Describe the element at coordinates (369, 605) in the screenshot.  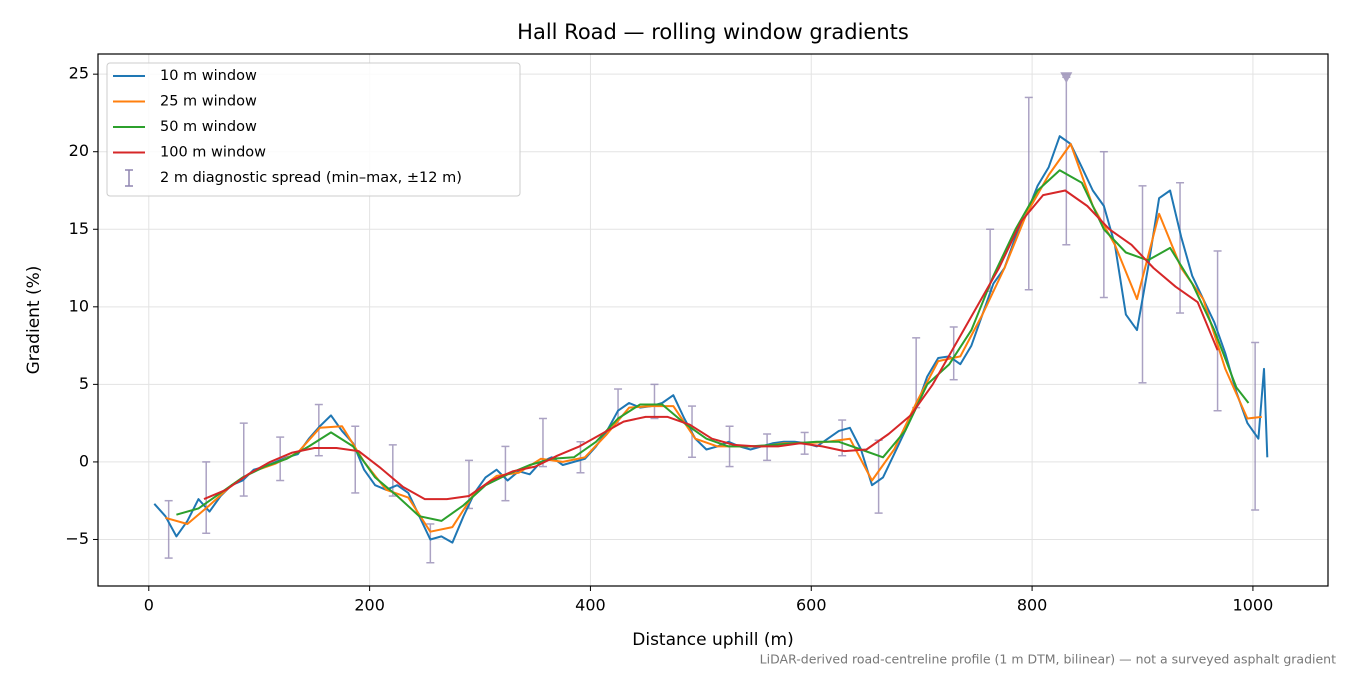
I see `x-tick-label: 200` at that location.